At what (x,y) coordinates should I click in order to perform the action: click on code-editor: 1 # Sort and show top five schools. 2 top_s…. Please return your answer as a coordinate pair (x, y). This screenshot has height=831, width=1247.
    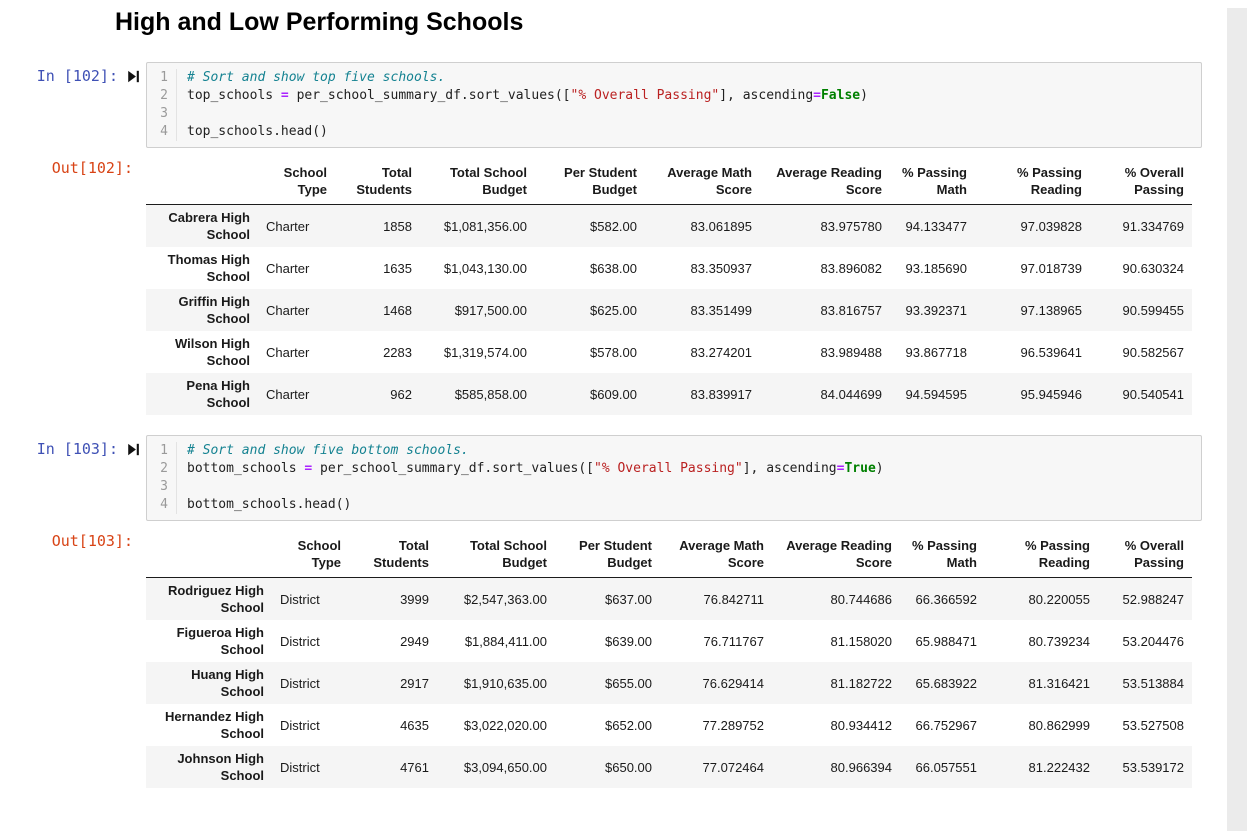
    Looking at the image, I should click on (674, 105).